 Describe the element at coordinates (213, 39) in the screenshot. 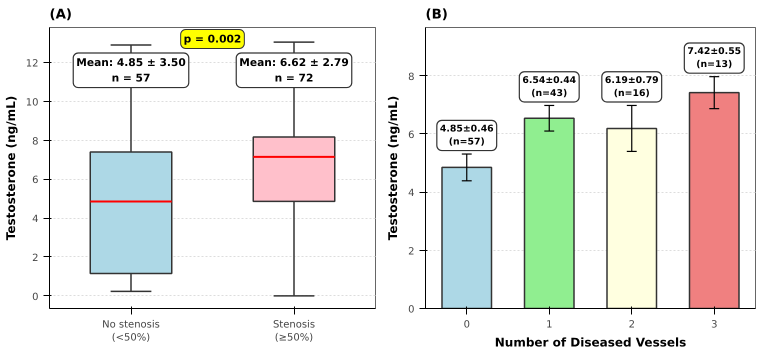

I see `annotation: p = 0.002` at that location.